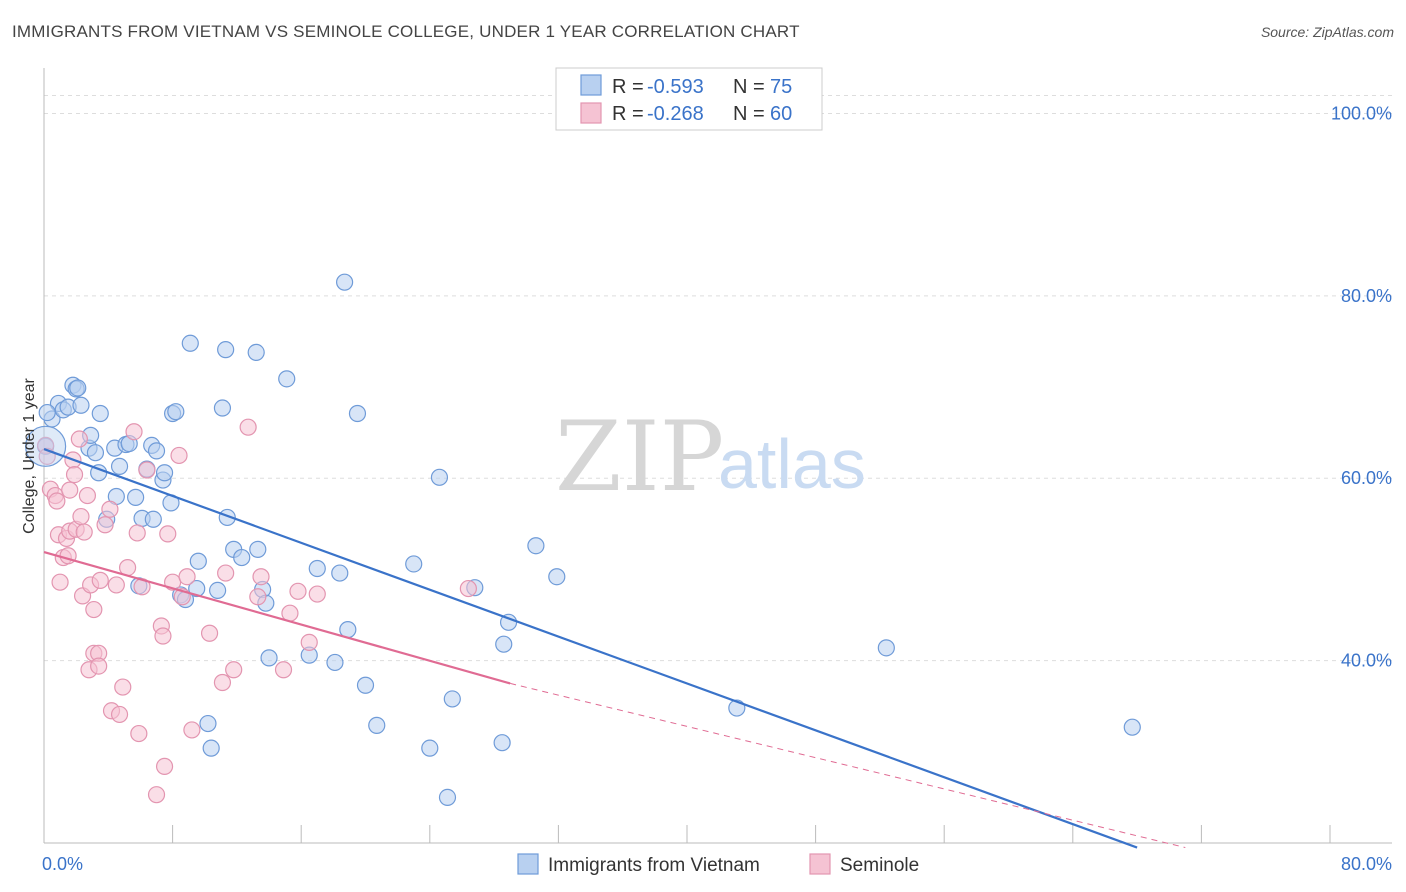  Describe the element at coordinates (1361, 113) in the screenshot. I see `y-tick-label: 100.0%` at that location.